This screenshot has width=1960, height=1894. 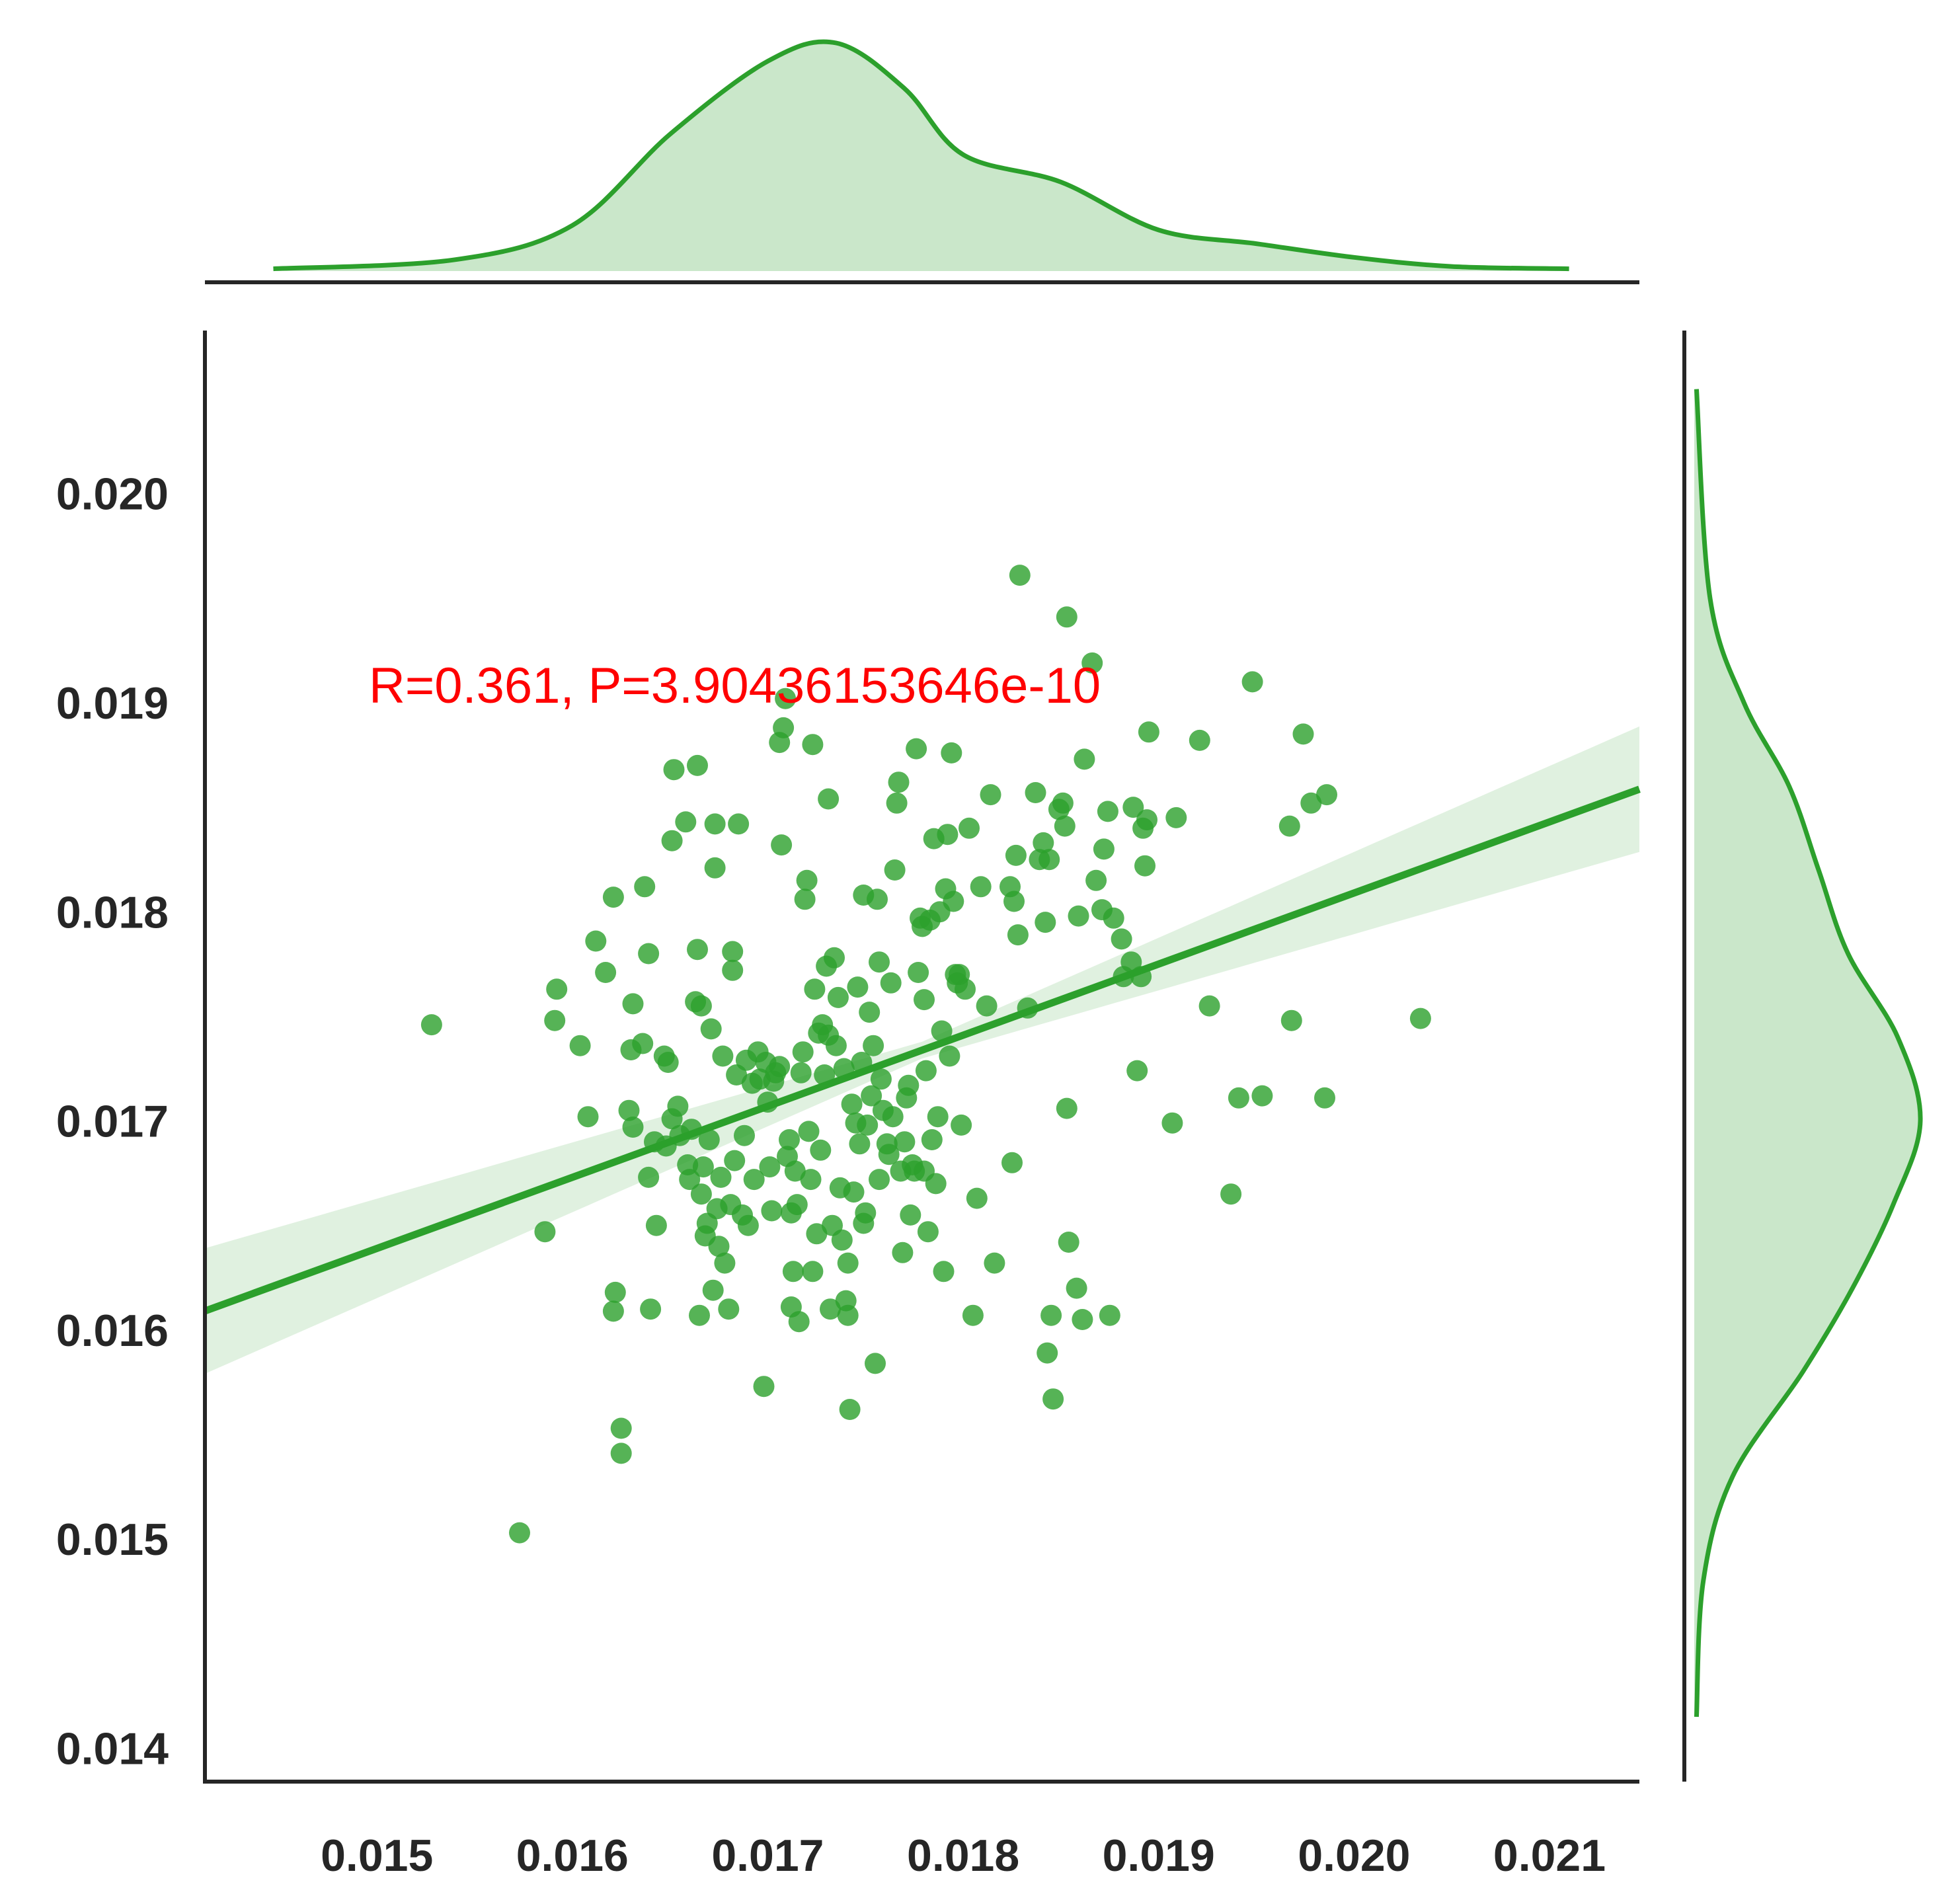 What do you see at coordinates (377, 1856) in the screenshot?
I see `x-tick-label: 0.015` at bounding box center [377, 1856].